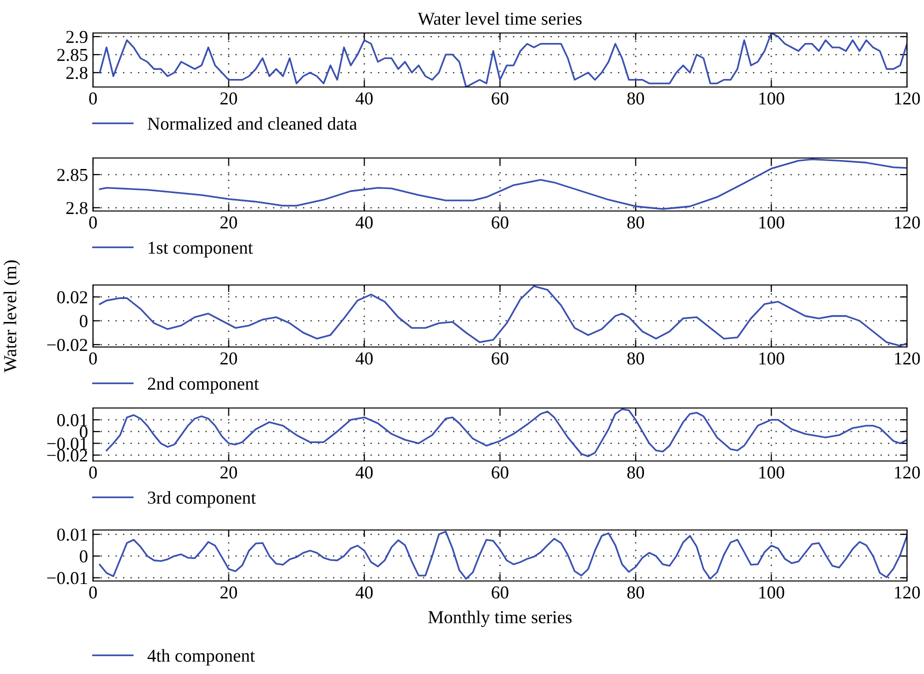 This screenshot has height=674, width=924. I want to click on legend-label: 1st component, so click(200, 250).